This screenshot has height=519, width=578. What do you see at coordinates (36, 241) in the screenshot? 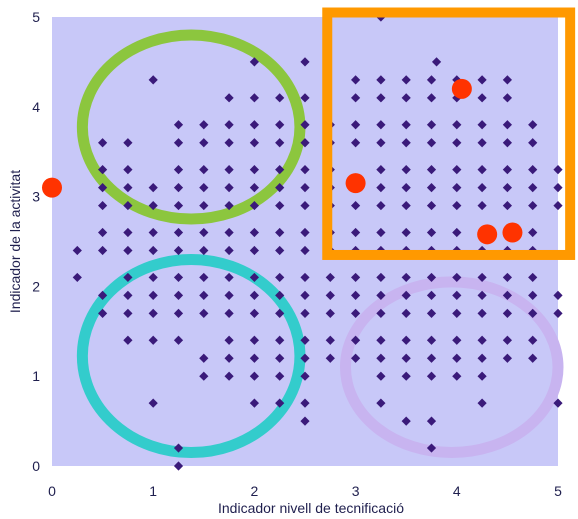
I see `y-axis-ticks: 0 1 2 3 4 5` at bounding box center [36, 241].